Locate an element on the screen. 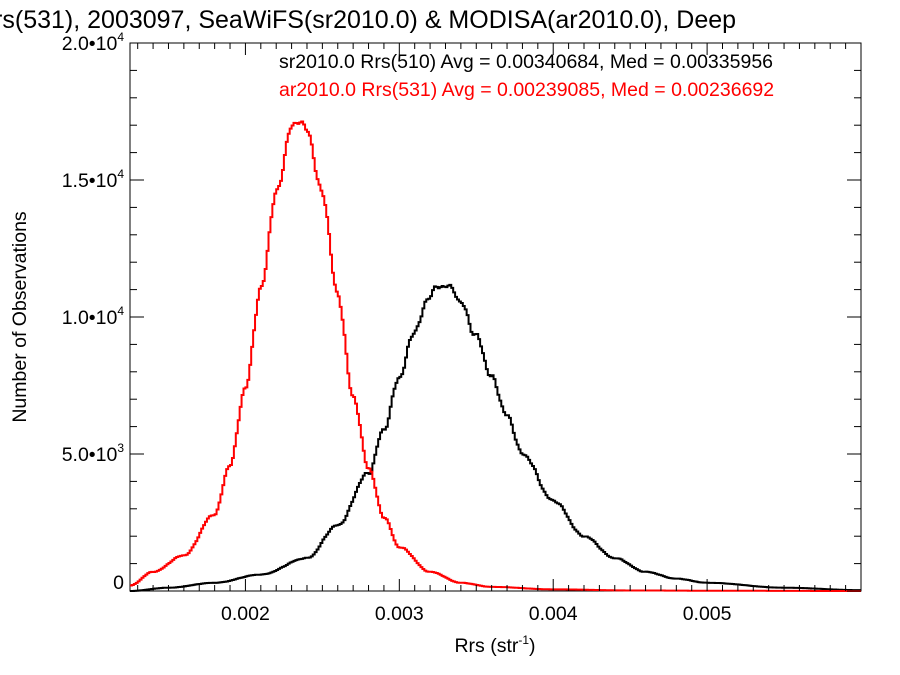 The image size is (900, 675). x-tick-label: 0.004 is located at coordinates (553, 614).